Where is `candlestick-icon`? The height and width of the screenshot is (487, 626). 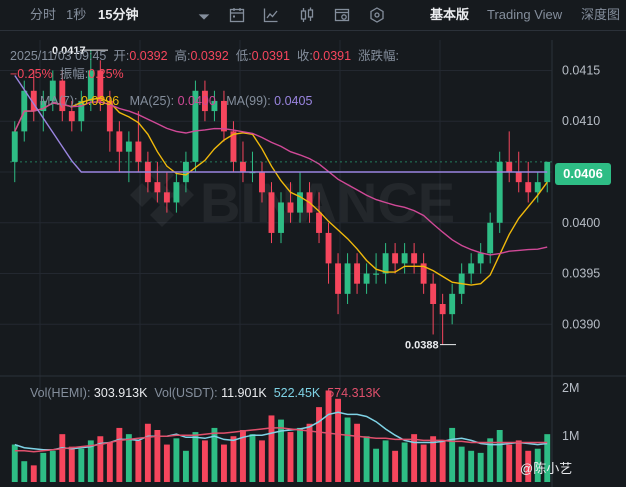
candlestick-icon is located at coordinates (307, 15).